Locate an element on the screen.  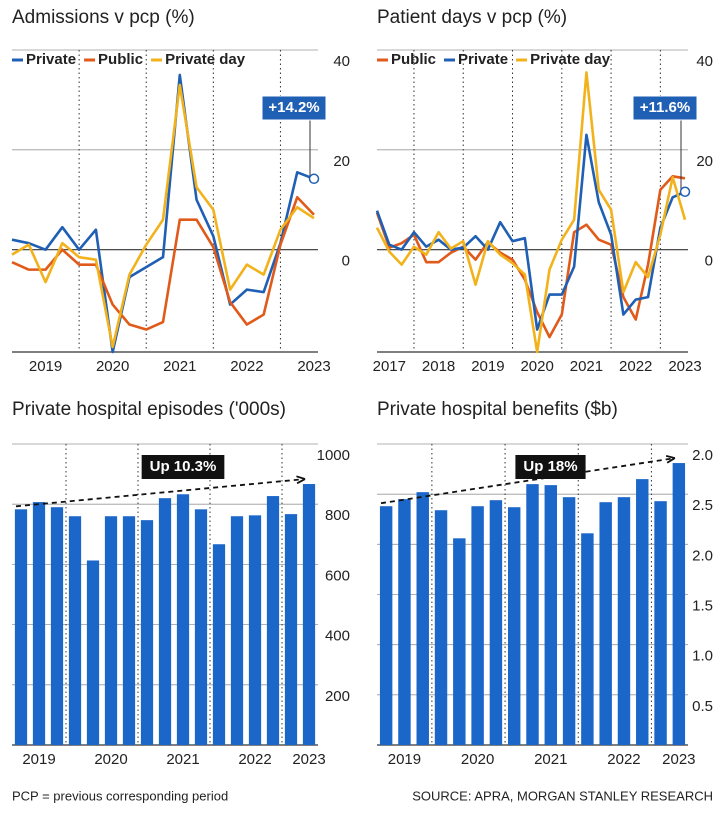
annotation-text: +14.2% is located at coordinates (293, 107).